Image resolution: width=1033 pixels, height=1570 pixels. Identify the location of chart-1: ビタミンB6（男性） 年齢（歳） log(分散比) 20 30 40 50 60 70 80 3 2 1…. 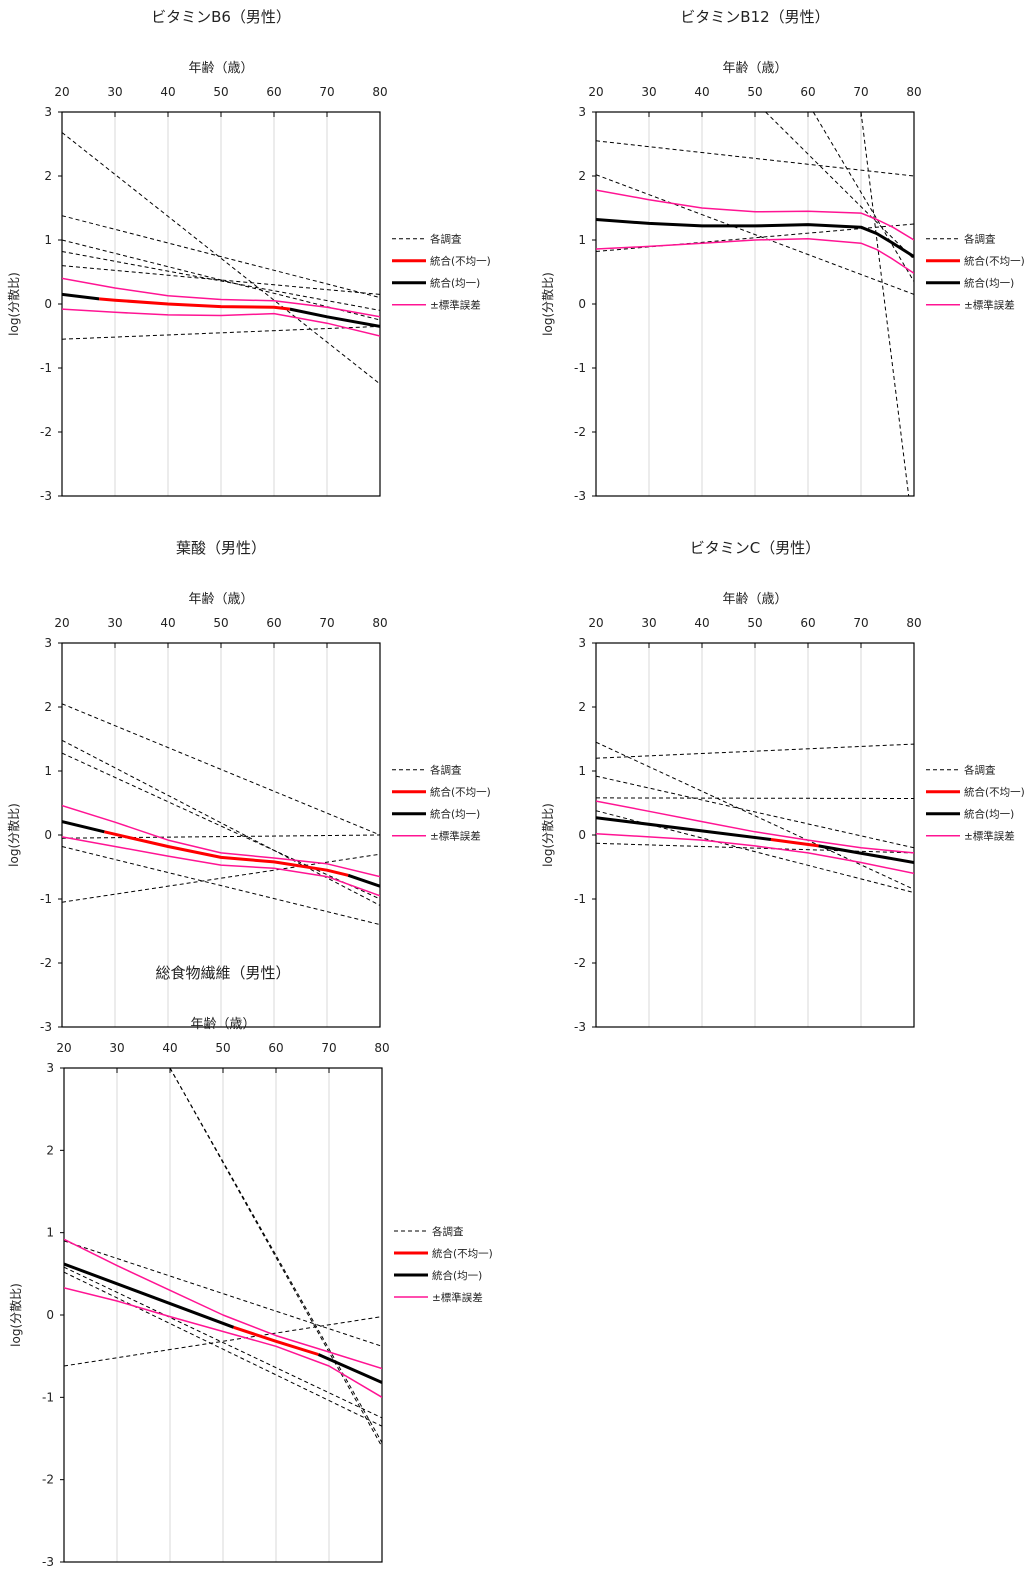
(248, 255).